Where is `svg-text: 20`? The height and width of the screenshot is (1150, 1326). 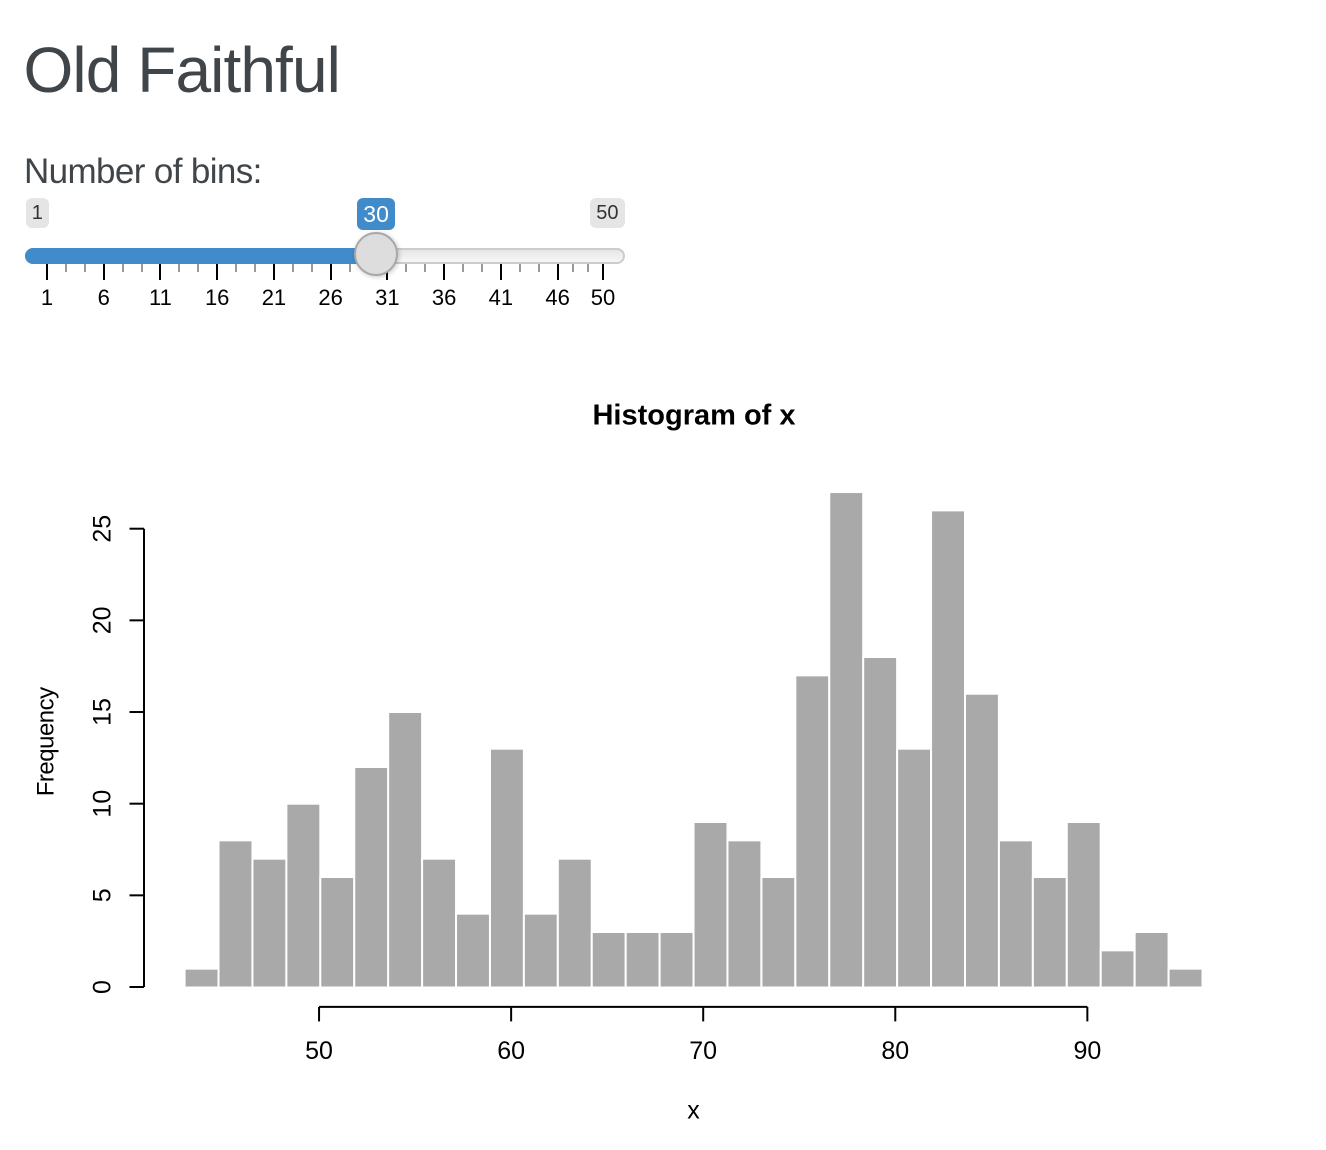 svg-text: 20 is located at coordinates (102, 620).